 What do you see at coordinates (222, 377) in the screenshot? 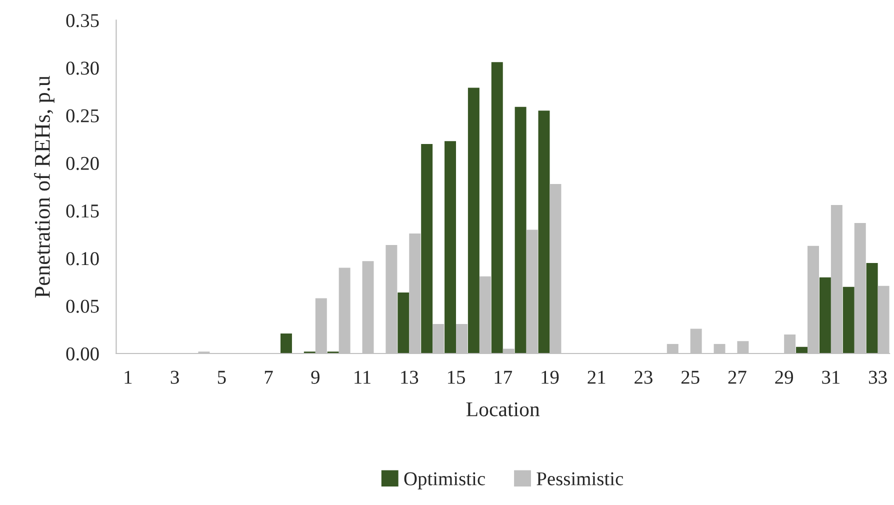
I see `x-tick-label: 5` at bounding box center [222, 377].